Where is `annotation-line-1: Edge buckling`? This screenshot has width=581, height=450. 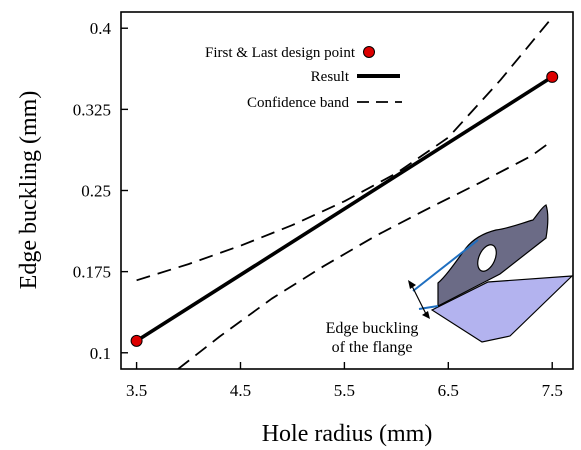 annotation-line-1: Edge buckling is located at coordinates (372, 328).